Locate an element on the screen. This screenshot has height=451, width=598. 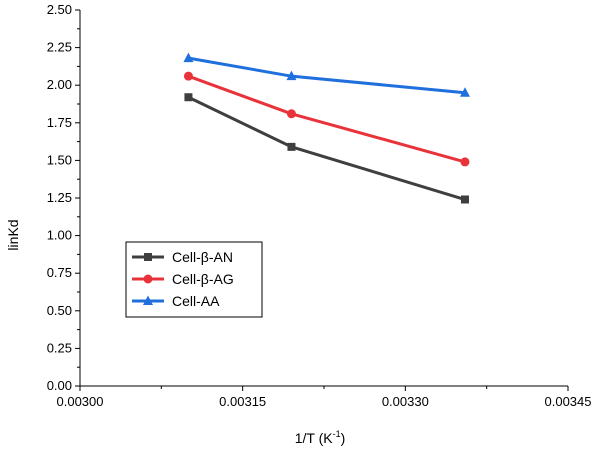
legend-label: Cell-β-AG is located at coordinates (203, 279).